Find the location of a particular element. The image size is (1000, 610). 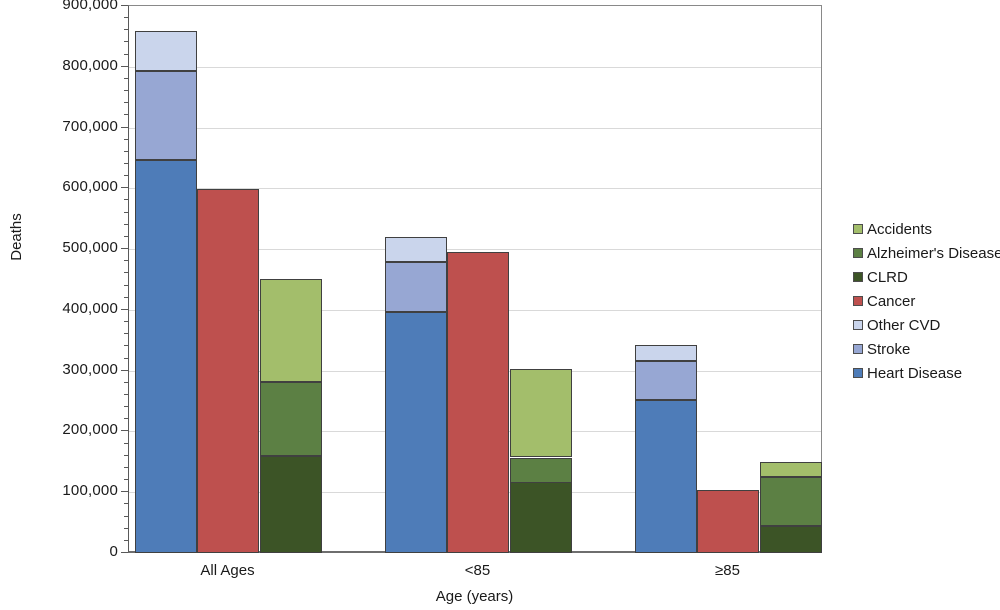

bar-segment-stroke-all-ages is located at coordinates (166, 115).